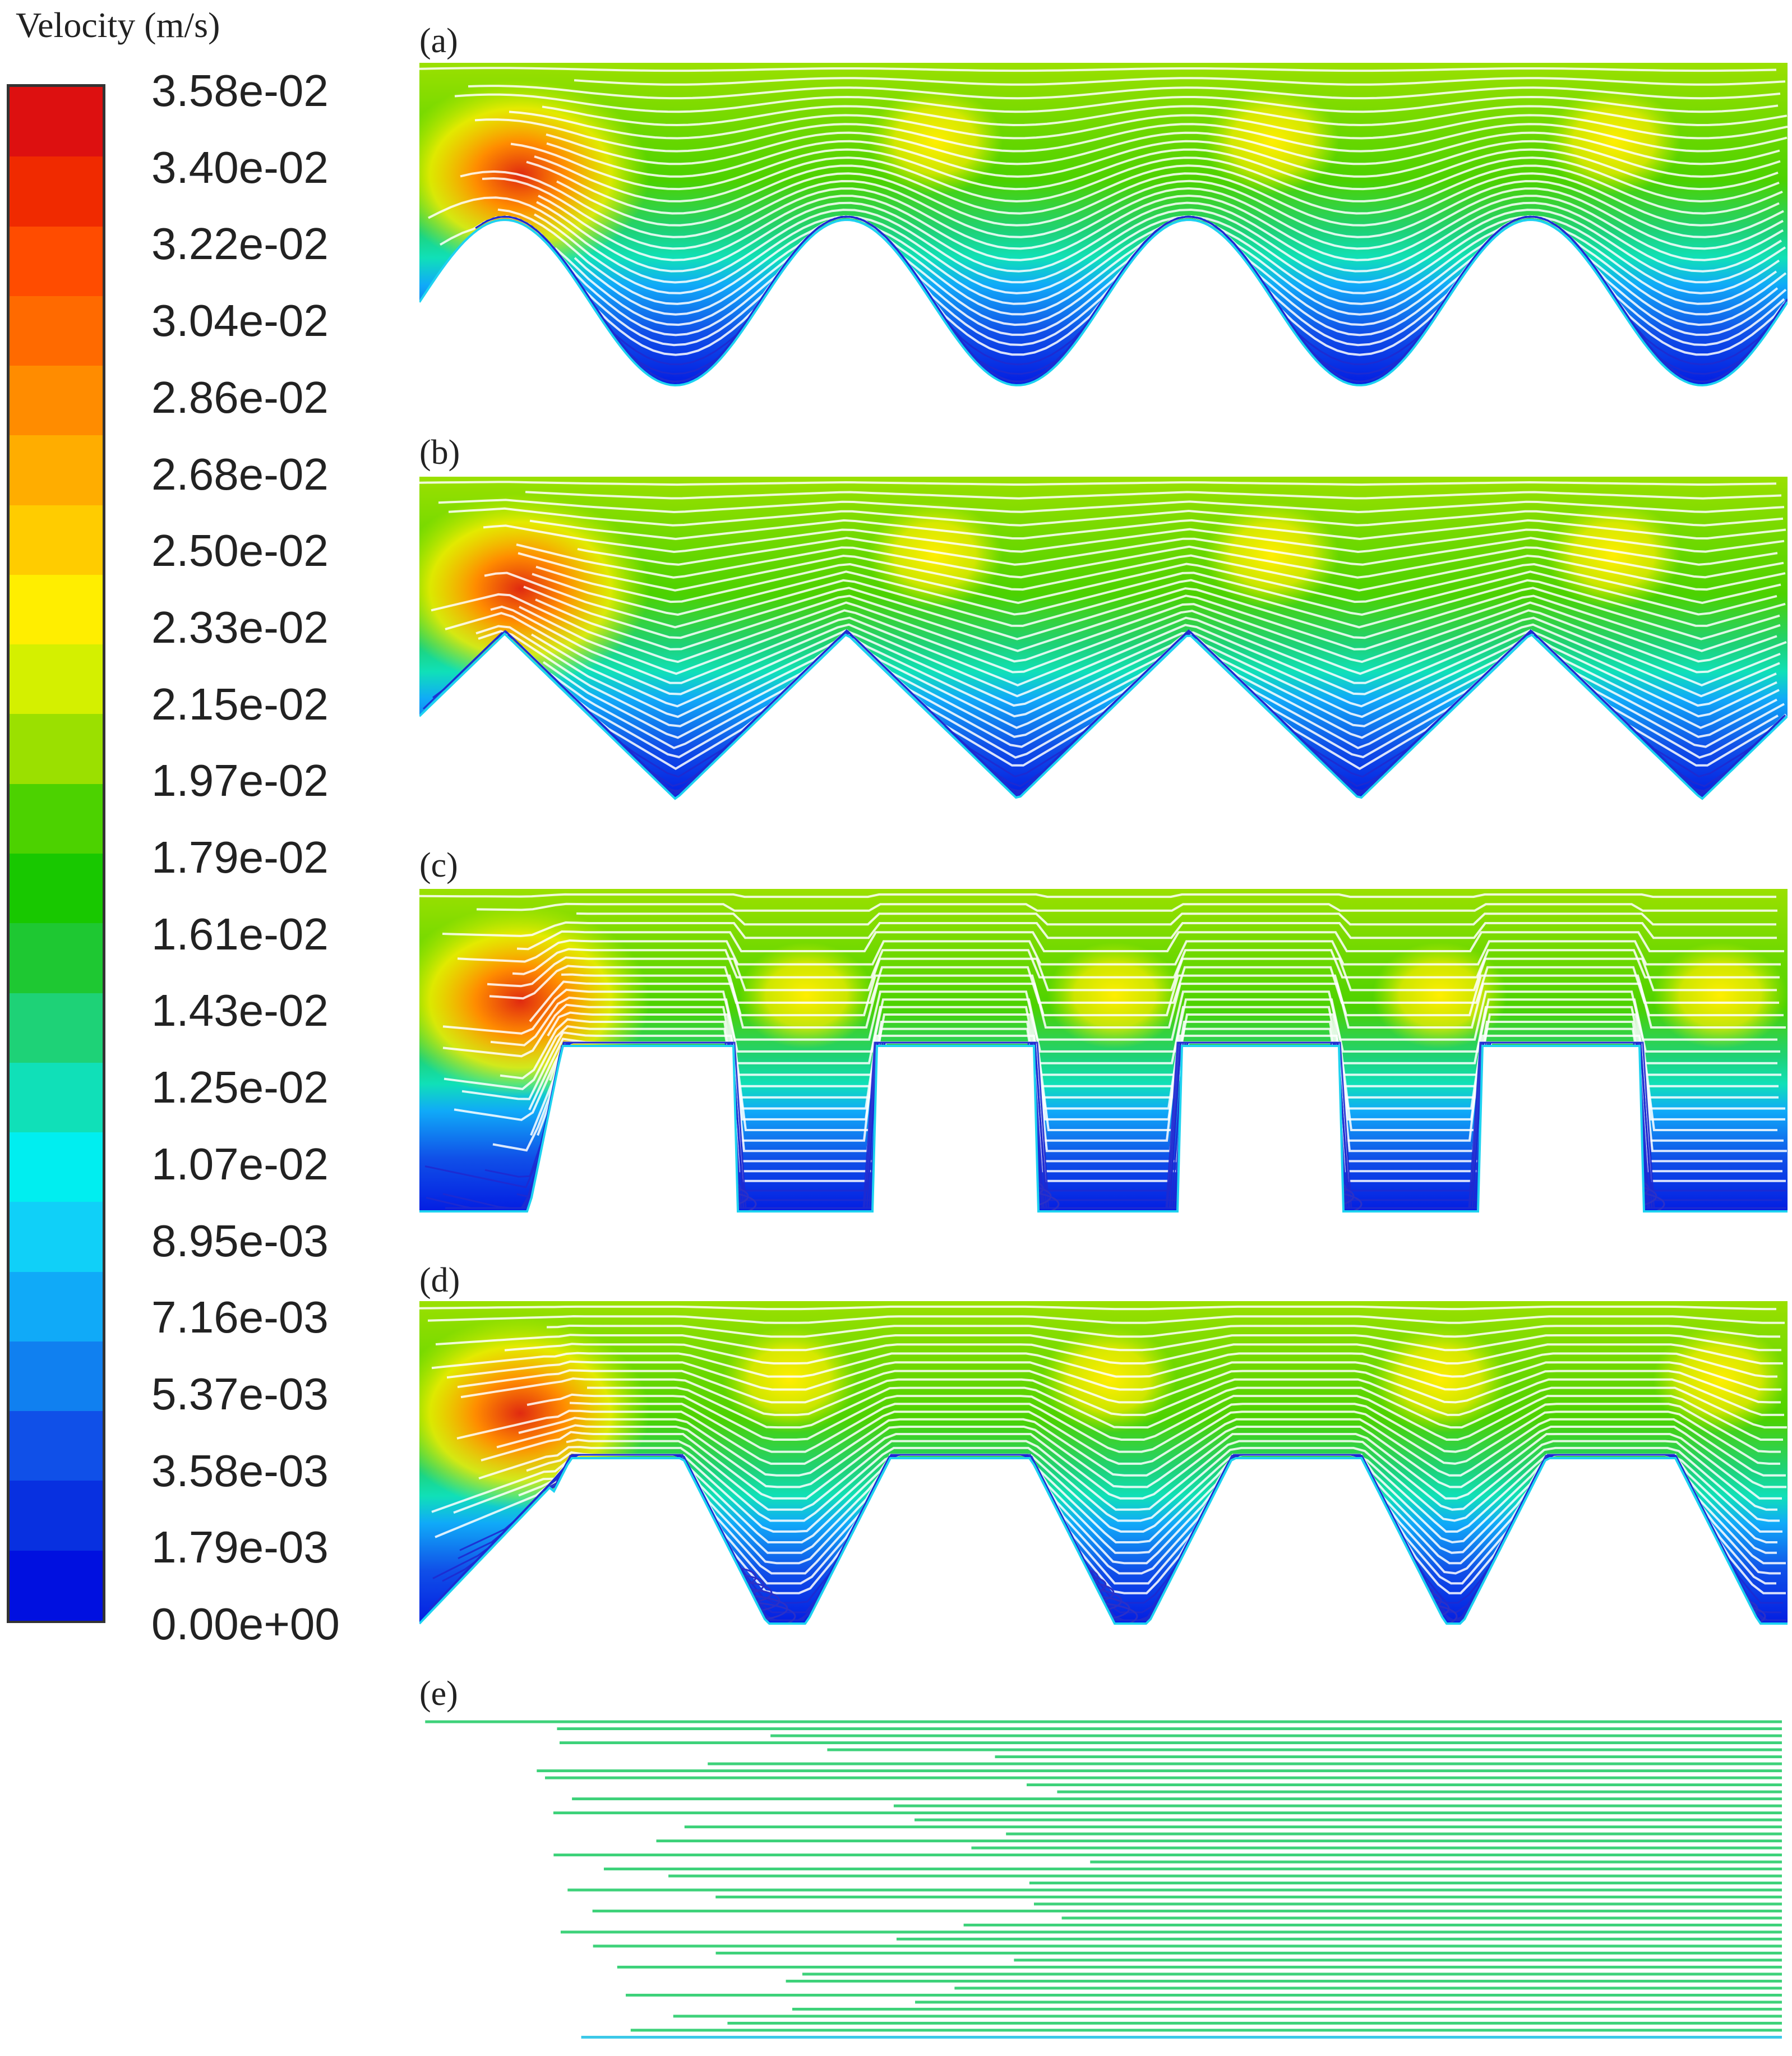  What do you see at coordinates (240, 397) in the screenshot?
I see `colorbar-tick-label: 2.86e-02` at bounding box center [240, 397].